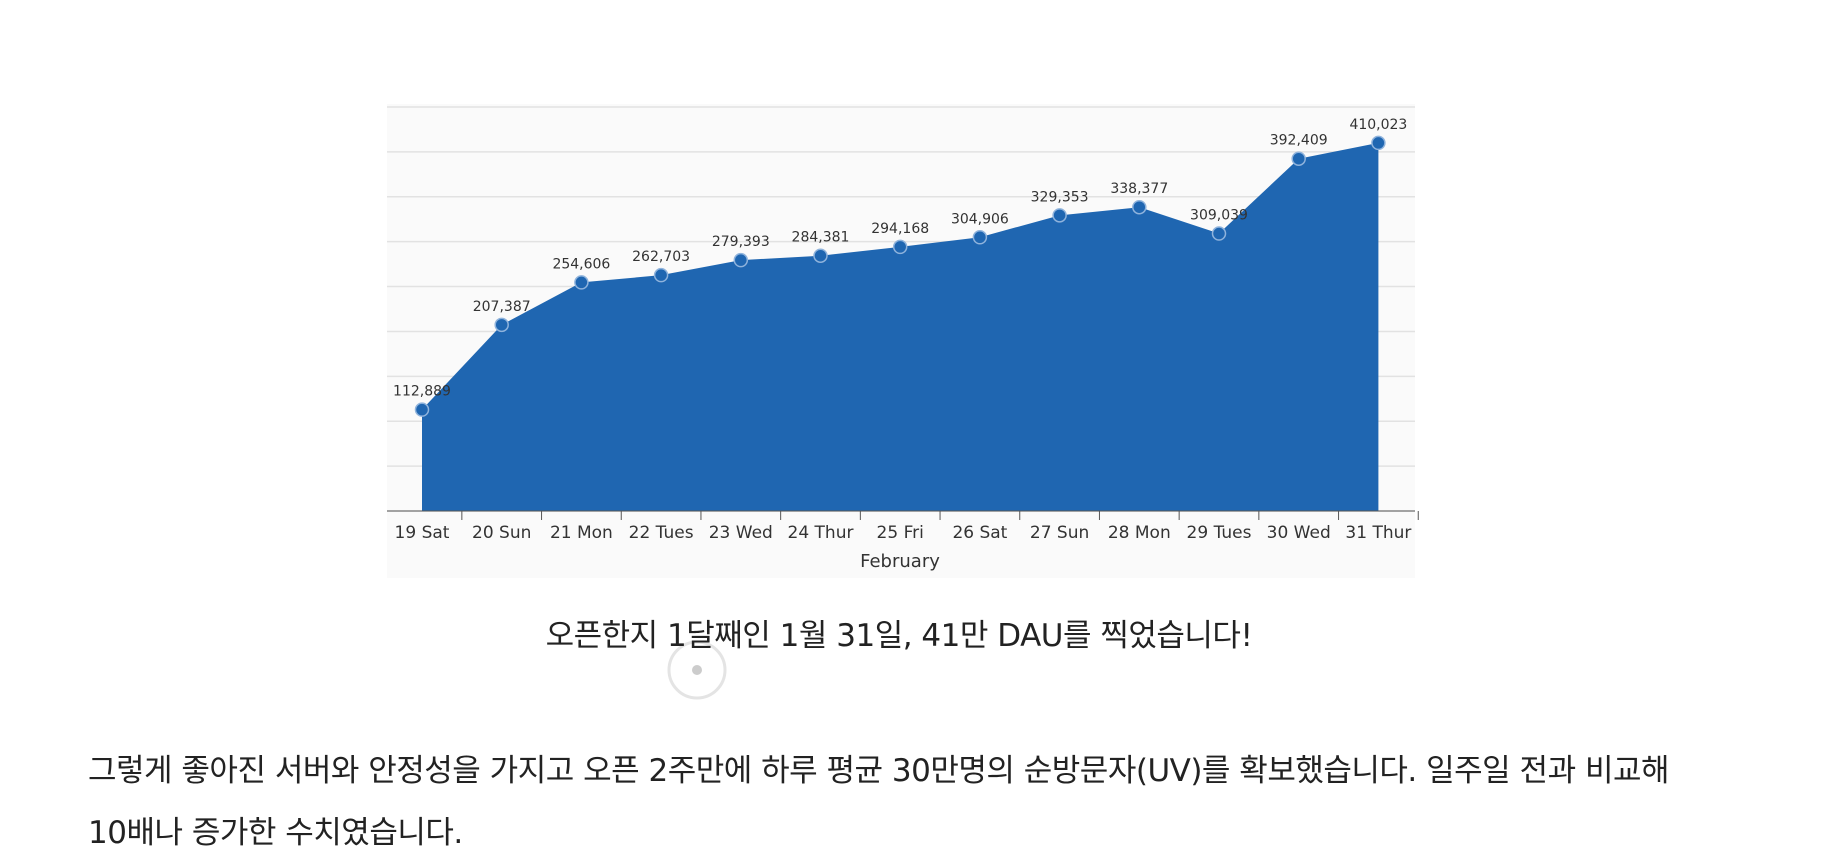  Describe the element at coordinates (900, 533) in the screenshot. I see `x-tick-label: 25 Fri` at that location.